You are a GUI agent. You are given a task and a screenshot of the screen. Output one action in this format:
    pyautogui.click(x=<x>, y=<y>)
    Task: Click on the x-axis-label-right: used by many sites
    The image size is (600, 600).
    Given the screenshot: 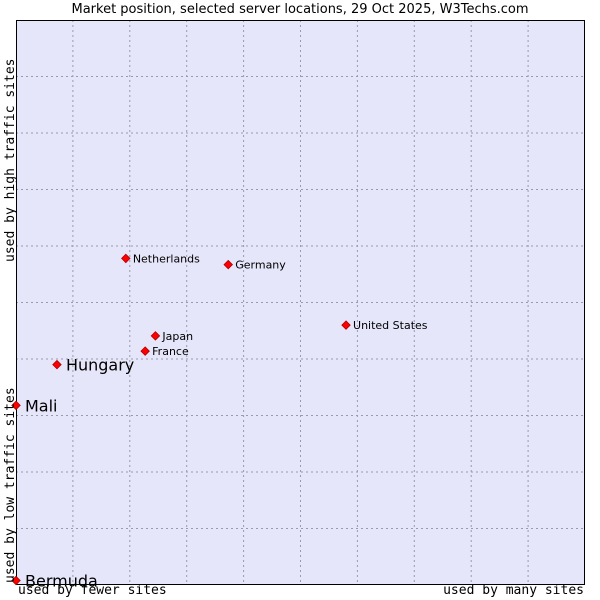 What is the action you would take?
    pyautogui.click(x=513, y=590)
    